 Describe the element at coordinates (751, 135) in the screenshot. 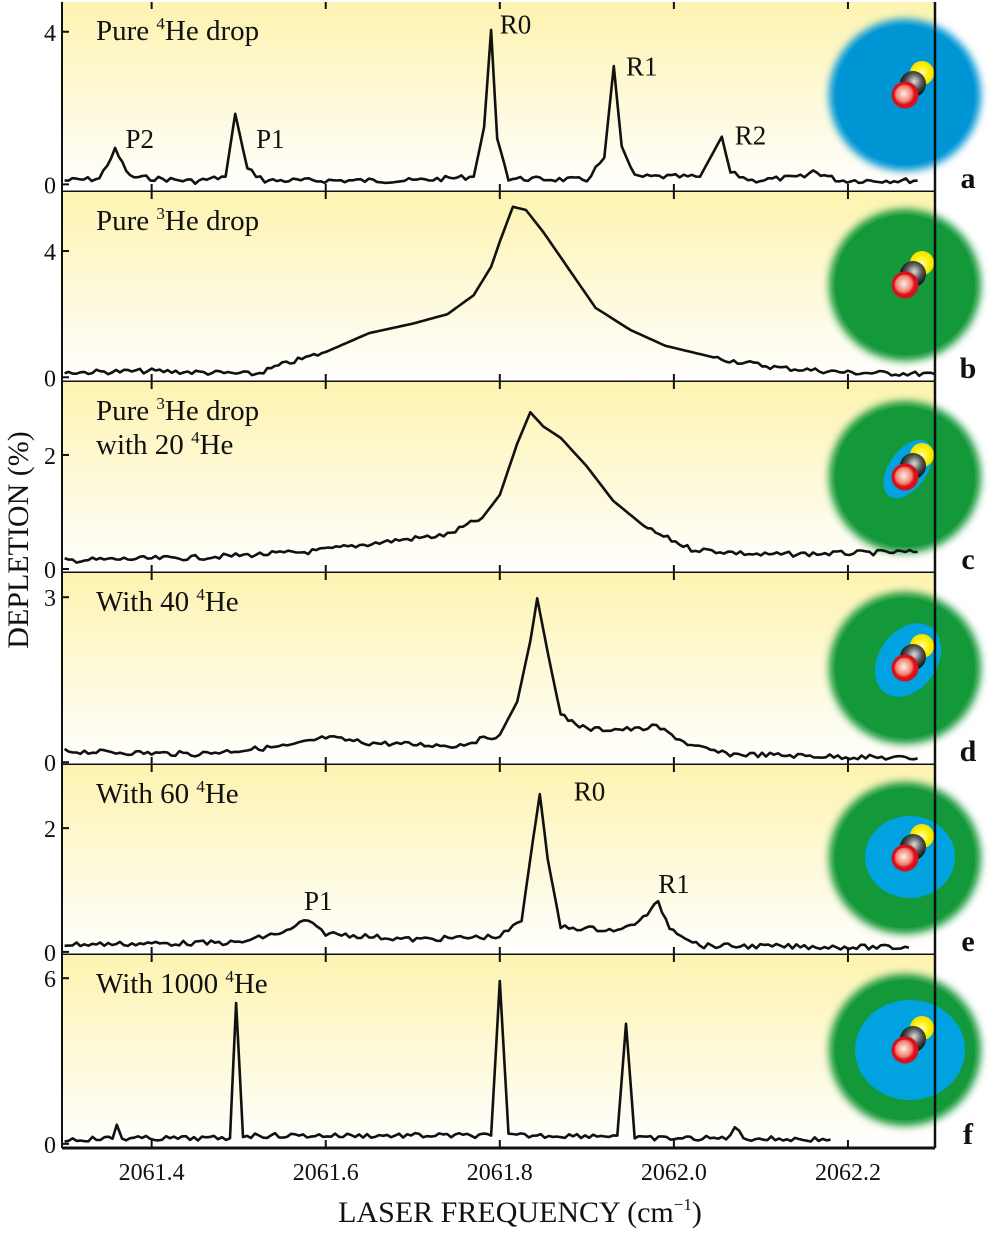

I see `peak-label: R2` at that location.